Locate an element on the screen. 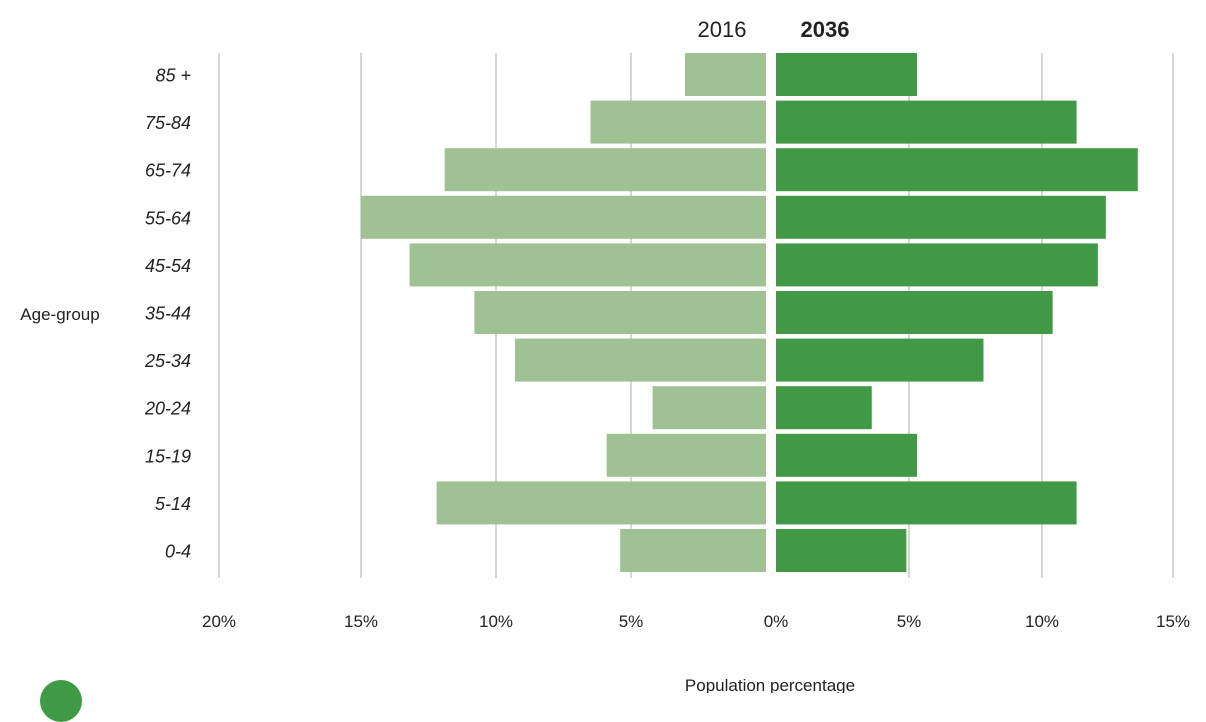 This screenshot has width=1206, height=722. y-tick-label: 85 + is located at coordinates (173, 76).